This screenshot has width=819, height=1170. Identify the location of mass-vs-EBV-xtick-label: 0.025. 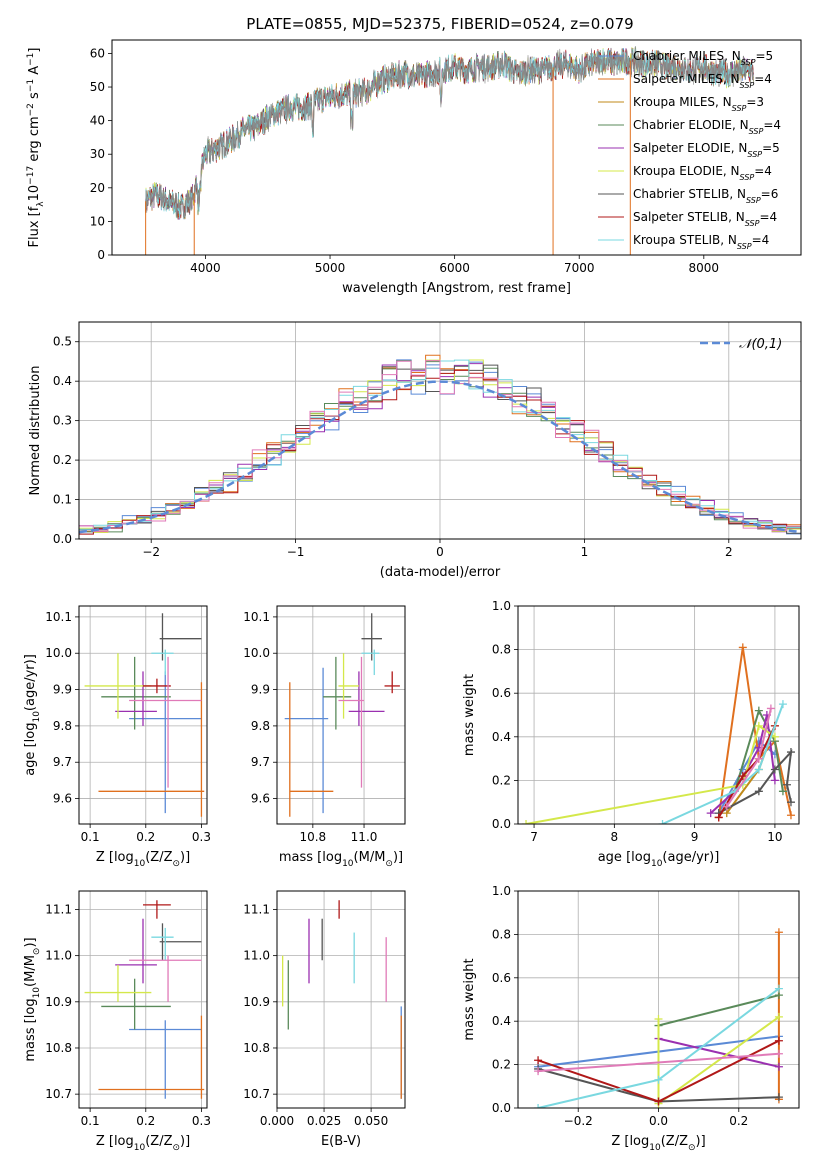
(324, 1121).